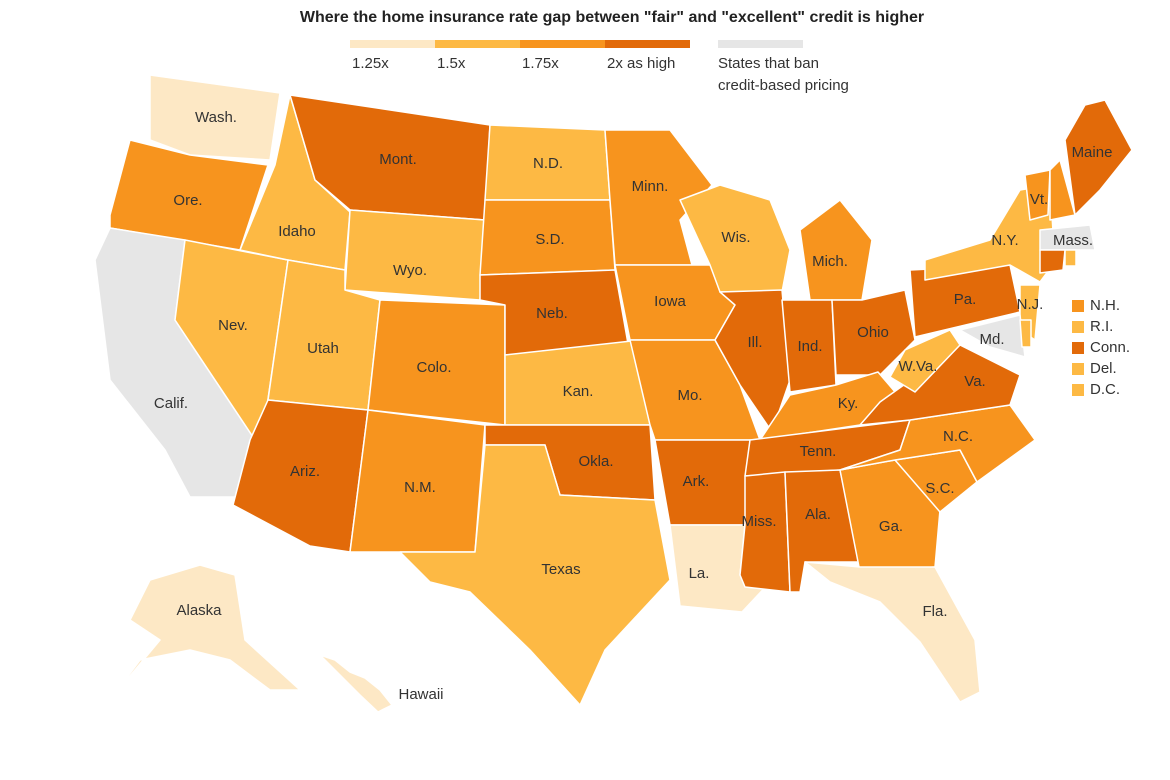 The height and width of the screenshot is (780, 1170). I want to click on state-label: Wash., so click(216, 117).